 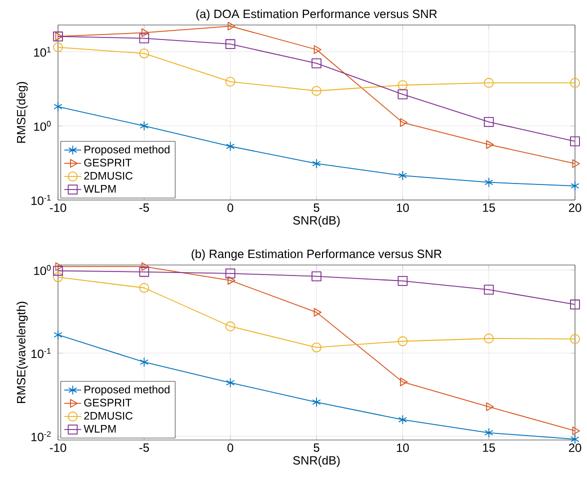 What do you see at coordinates (316, 14) in the screenshot?
I see `chart-title: (a) DOA Estimation Performance versus SNR` at bounding box center [316, 14].